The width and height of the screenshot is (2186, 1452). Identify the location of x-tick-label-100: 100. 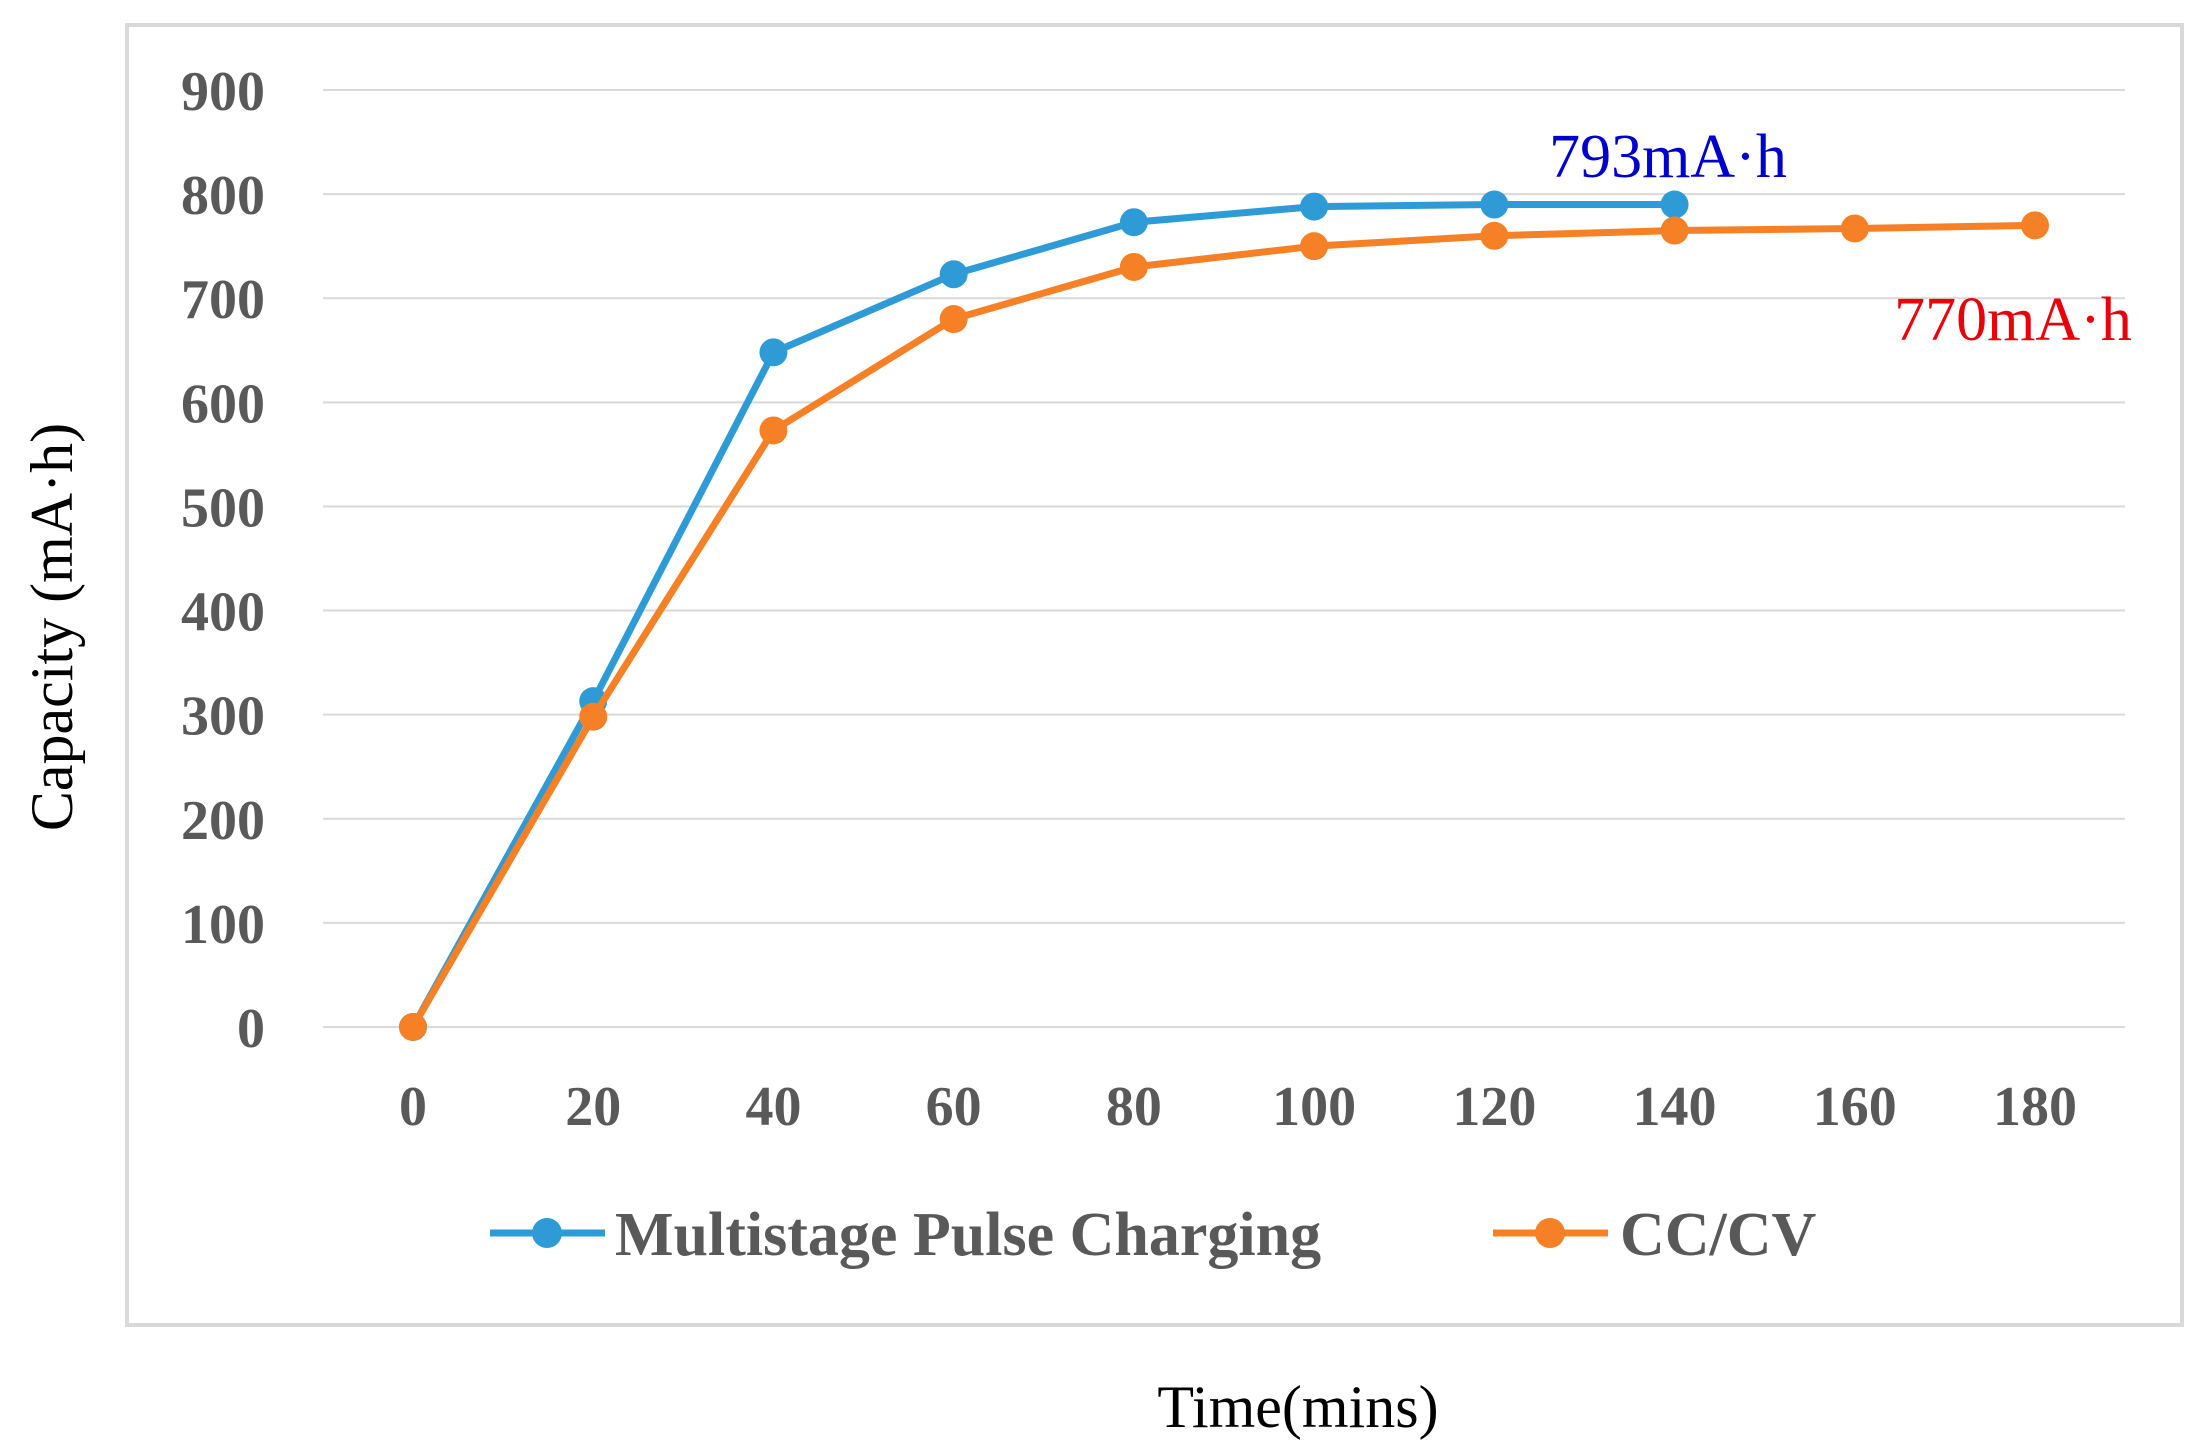
(1314, 1107).